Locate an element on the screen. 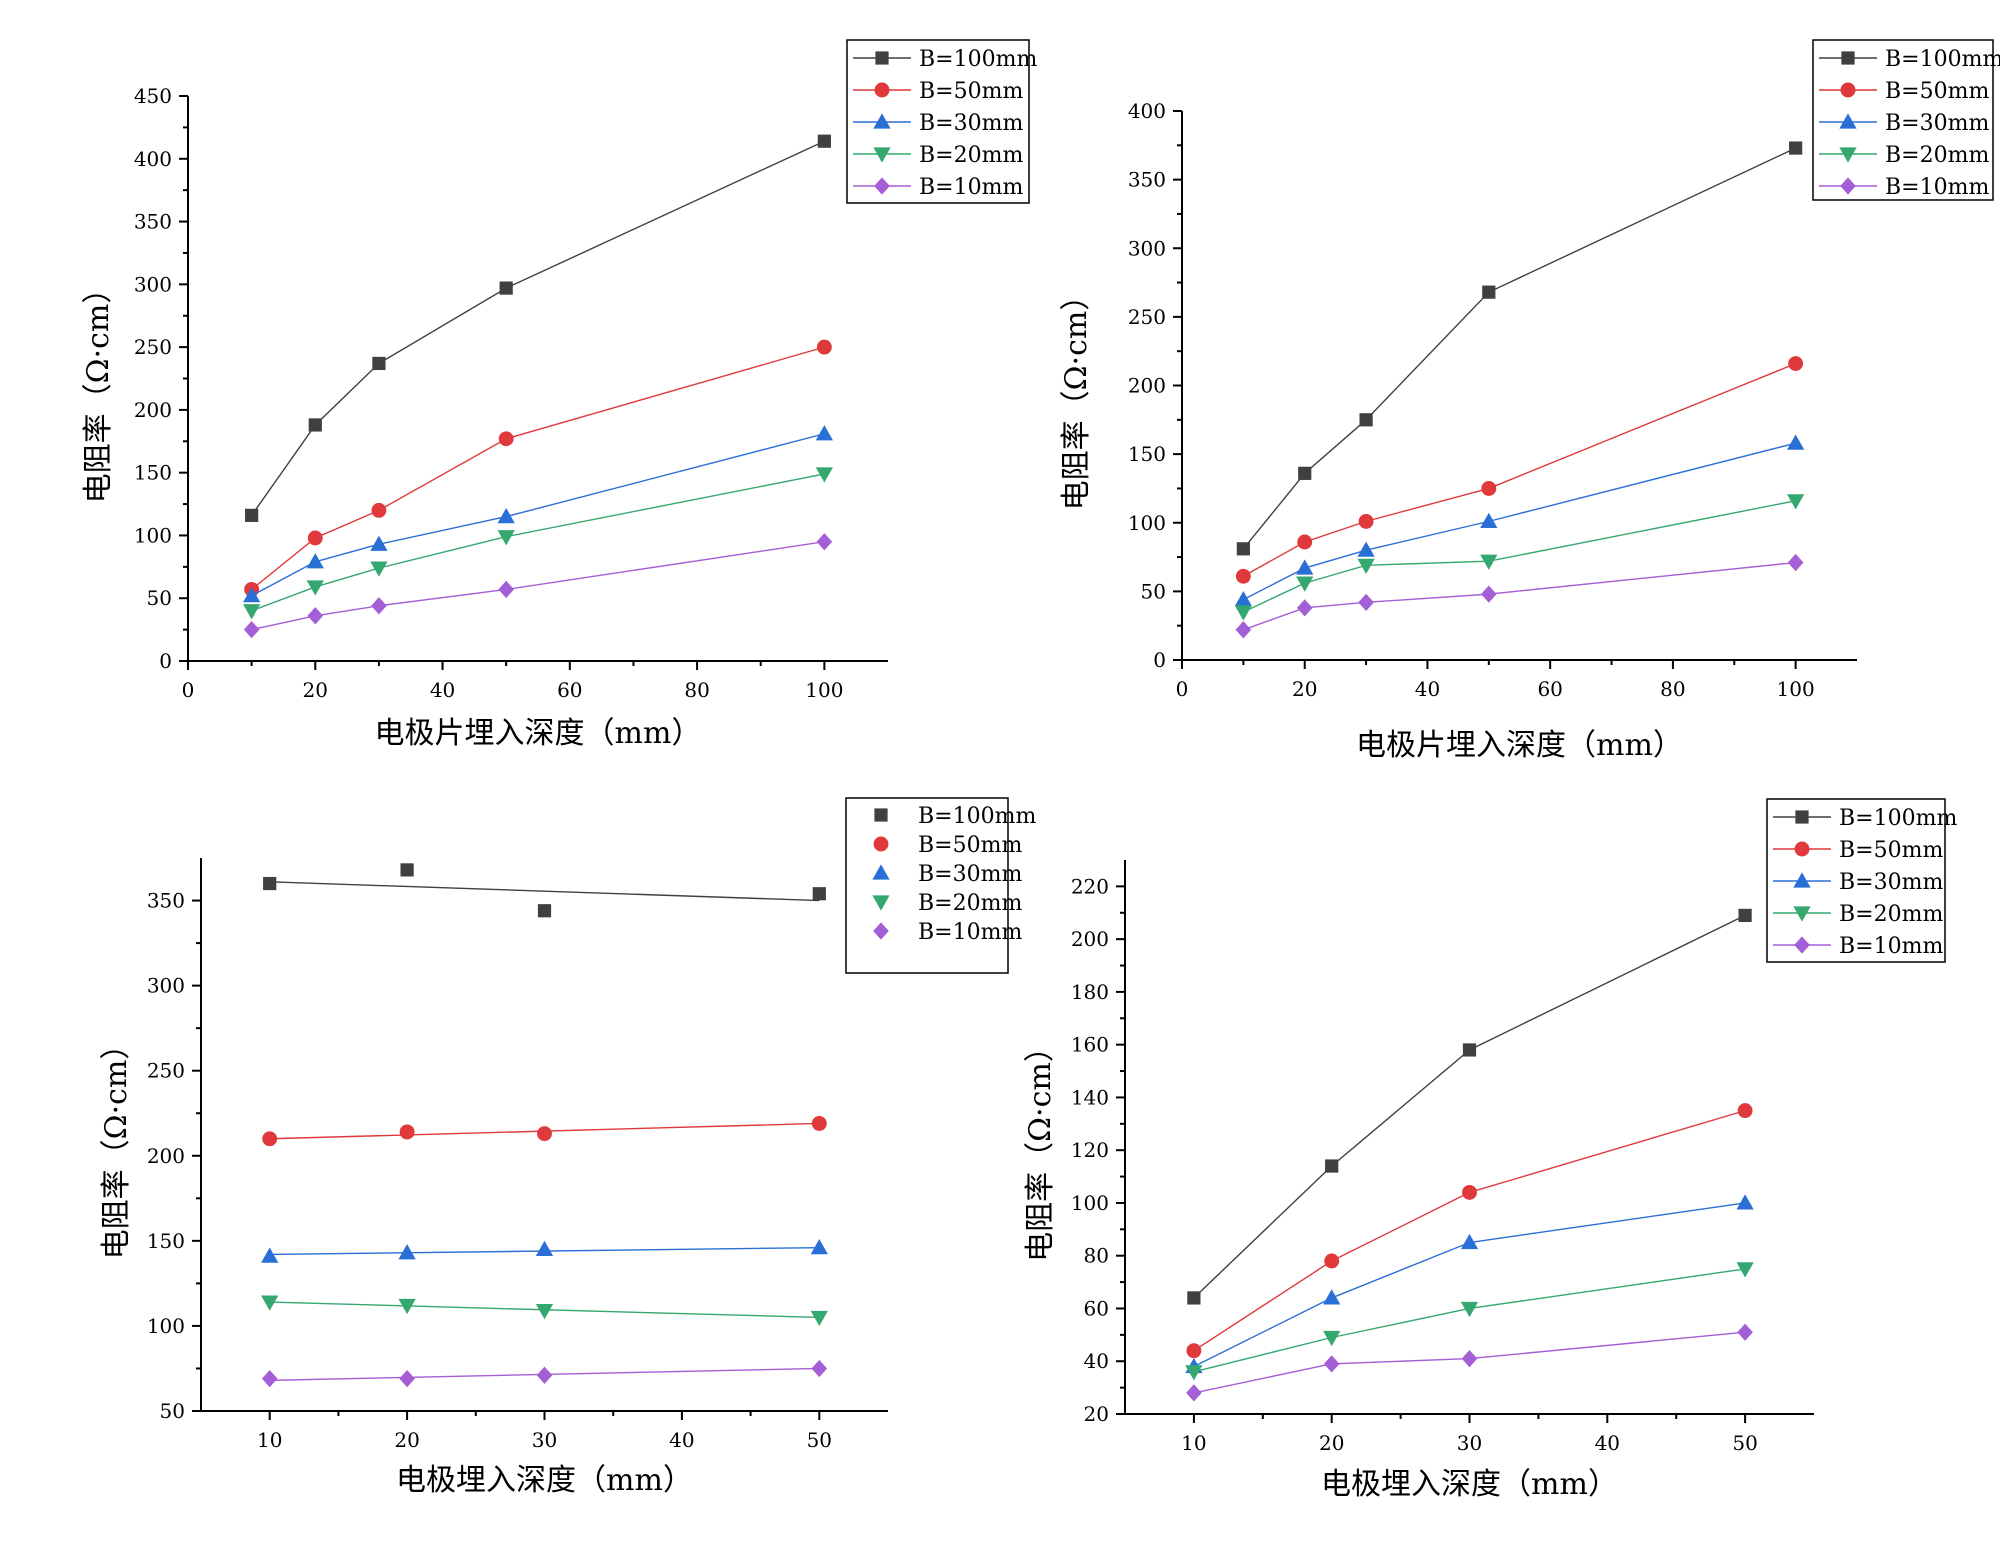 The image size is (2000, 1545). legend-label: B=100mm is located at coordinates (1942, 59).